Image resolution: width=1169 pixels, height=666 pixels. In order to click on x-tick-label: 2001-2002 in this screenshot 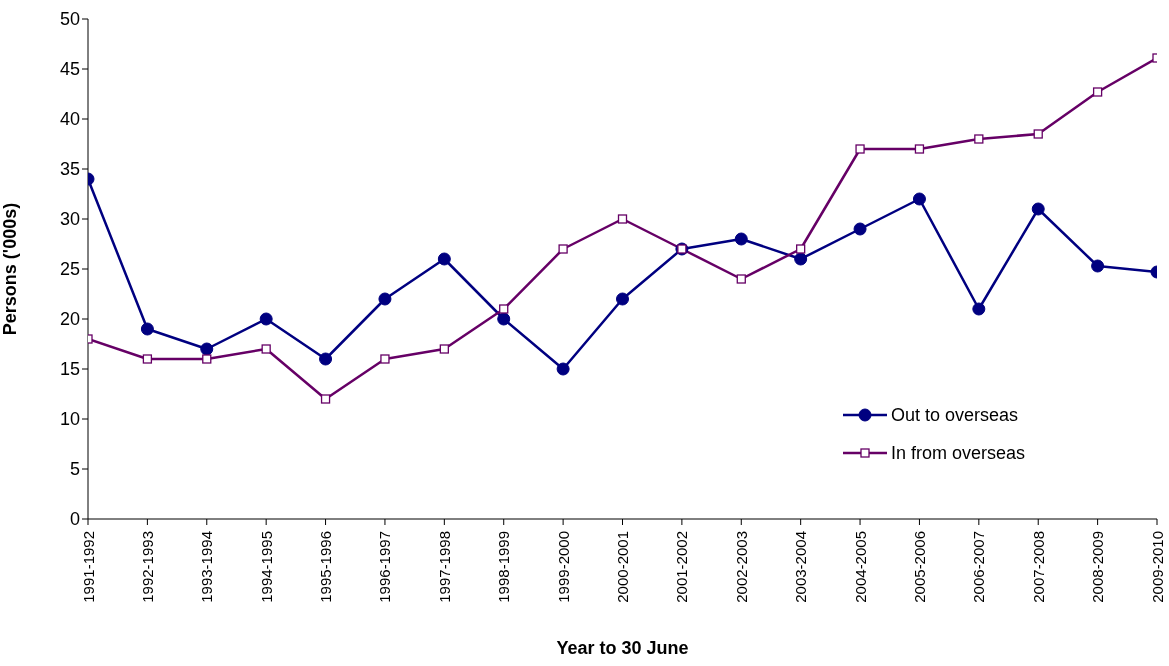, I will do `click(682, 567)`.